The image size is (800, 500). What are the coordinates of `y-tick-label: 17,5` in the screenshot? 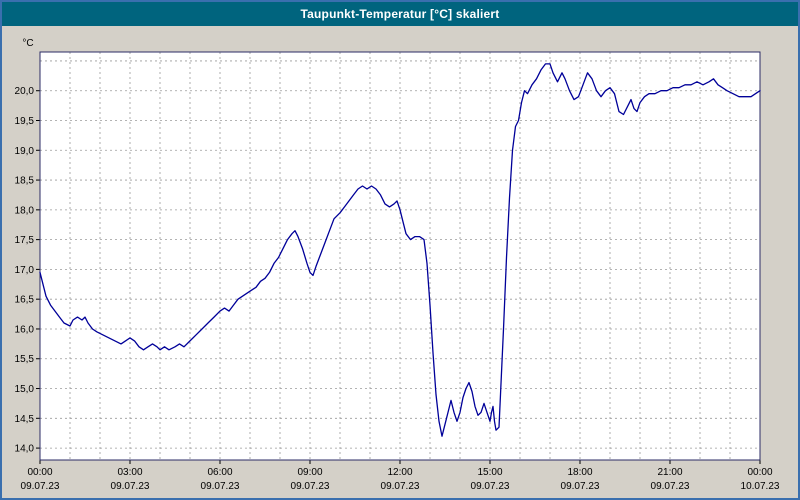 It's located at (25, 240).